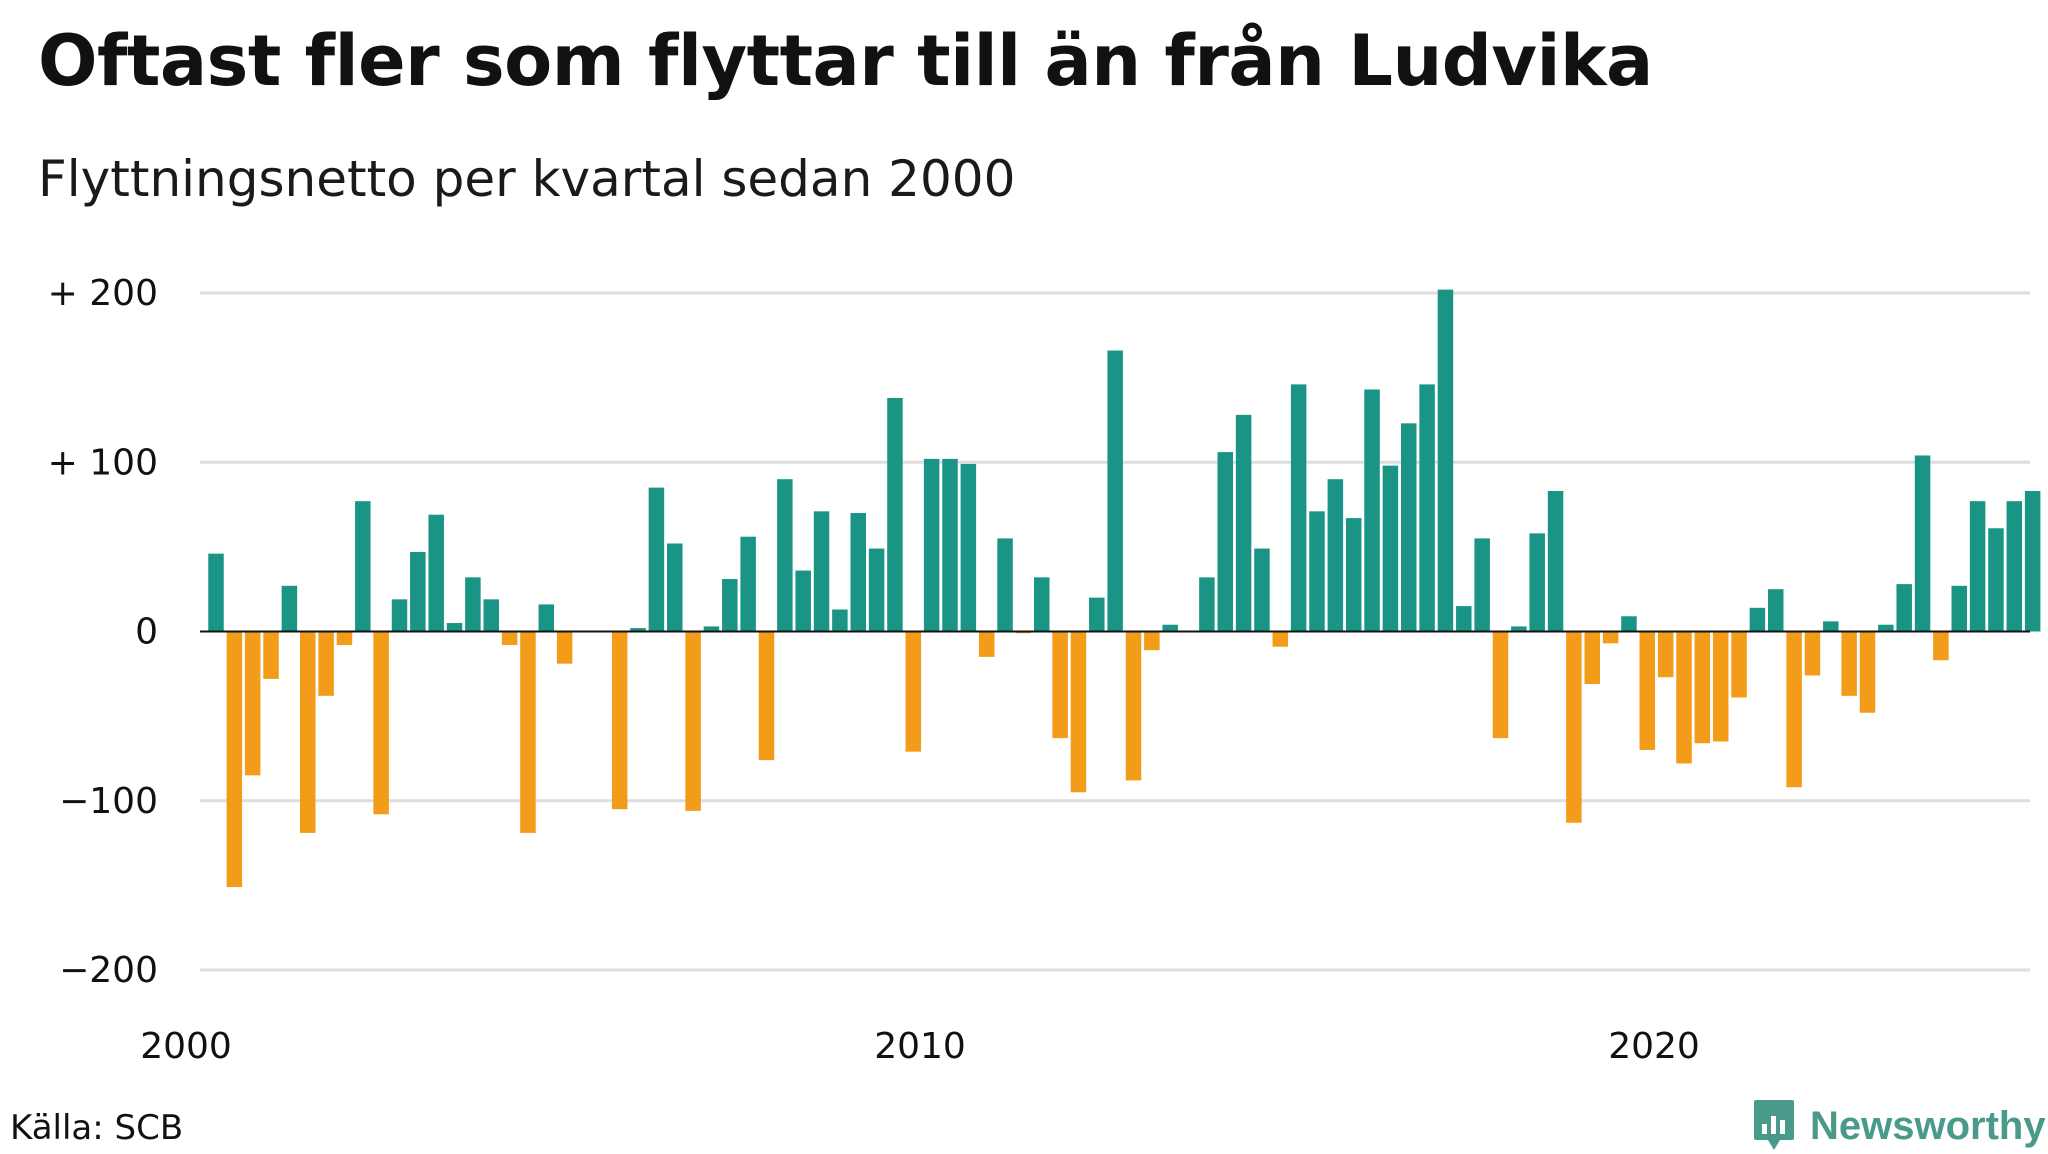  I want to click on y-tick-label: + 200, so click(103, 293).